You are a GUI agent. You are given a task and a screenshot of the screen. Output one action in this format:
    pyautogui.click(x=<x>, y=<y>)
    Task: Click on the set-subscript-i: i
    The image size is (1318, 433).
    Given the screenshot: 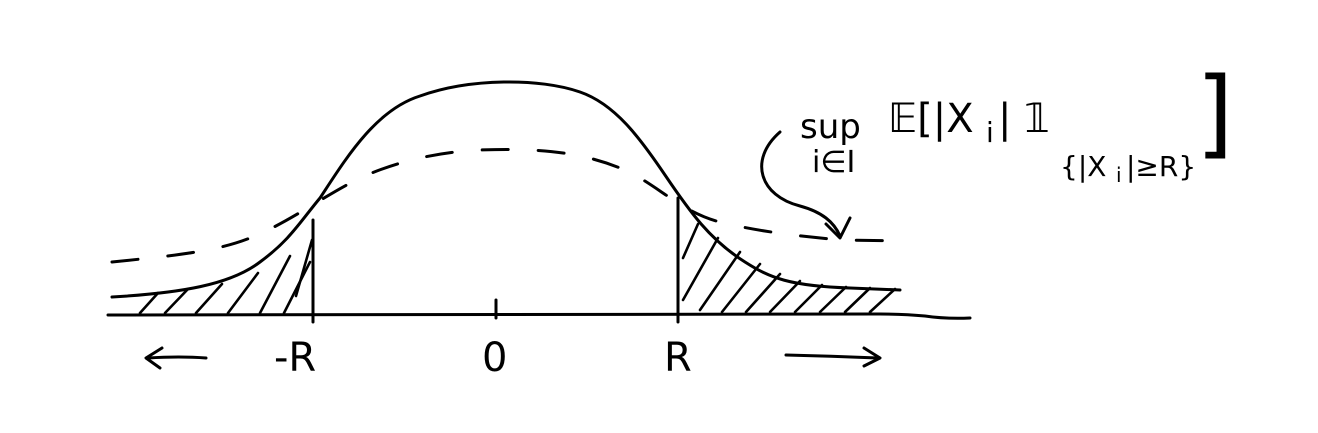 What is the action you would take?
    pyautogui.click(x=1119, y=175)
    